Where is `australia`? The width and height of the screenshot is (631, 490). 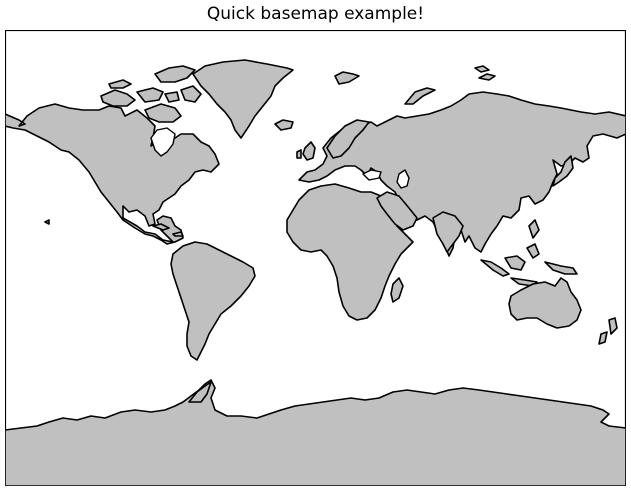
australia is located at coordinates (545, 303).